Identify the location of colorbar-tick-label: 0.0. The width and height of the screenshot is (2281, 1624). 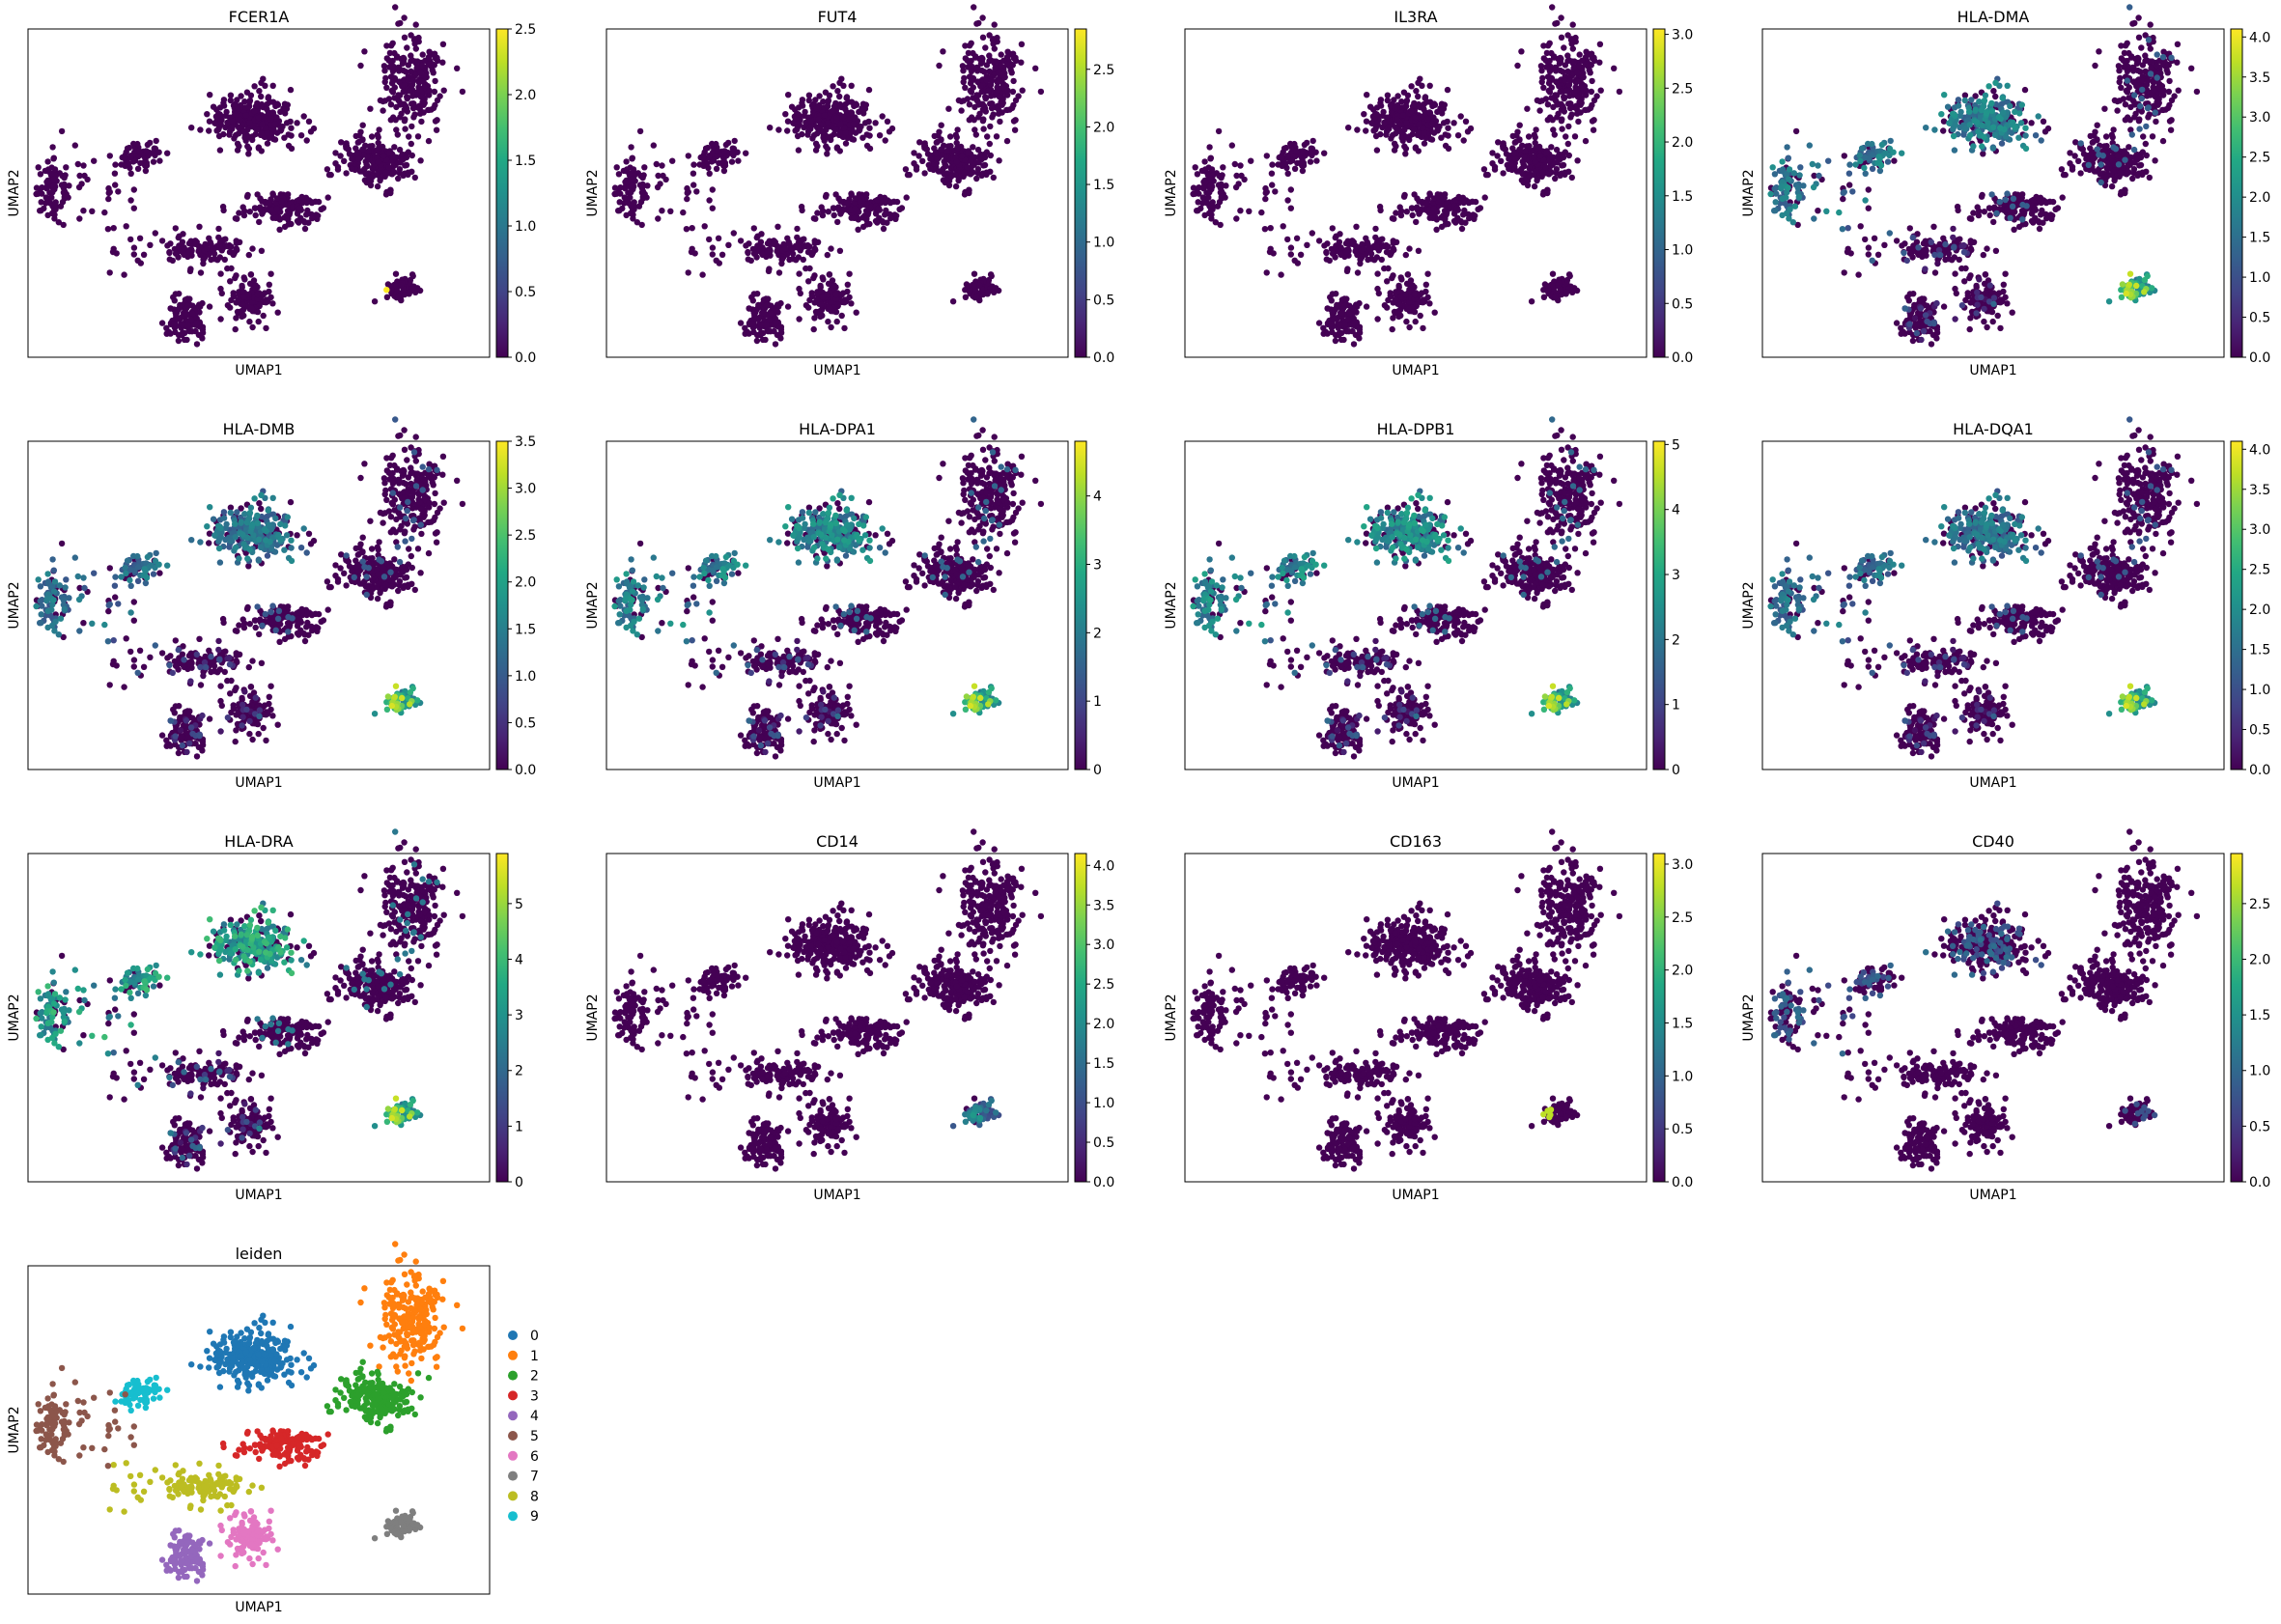
(525, 358).